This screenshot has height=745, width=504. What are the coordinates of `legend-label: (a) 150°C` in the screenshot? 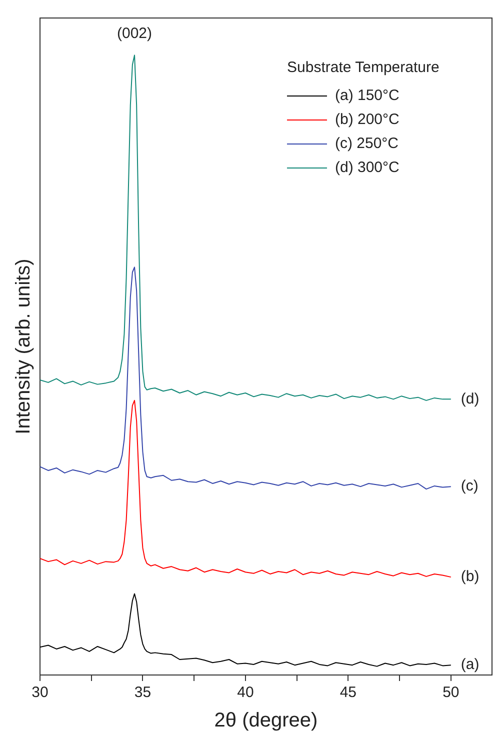 It's located at (367, 95).